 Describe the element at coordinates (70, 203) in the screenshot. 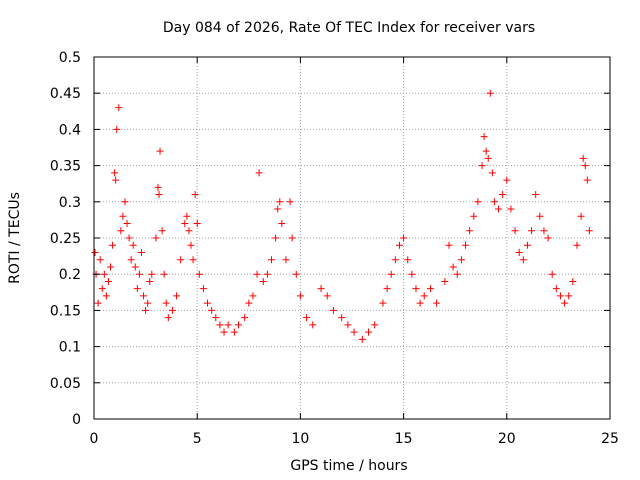

I see `y-tick-label: 0.3` at that location.